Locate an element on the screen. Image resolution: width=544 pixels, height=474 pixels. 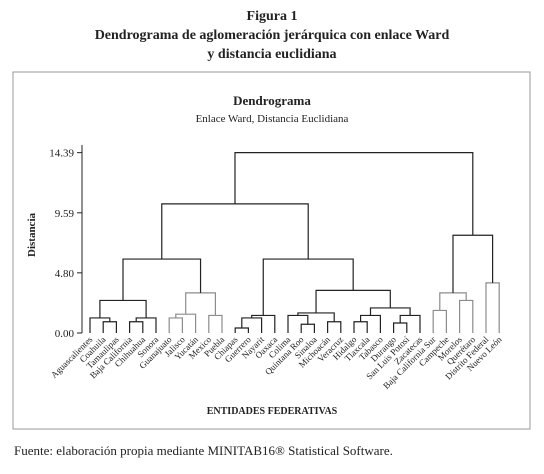
y-tick-label: 4.80 is located at coordinates (65, 274).